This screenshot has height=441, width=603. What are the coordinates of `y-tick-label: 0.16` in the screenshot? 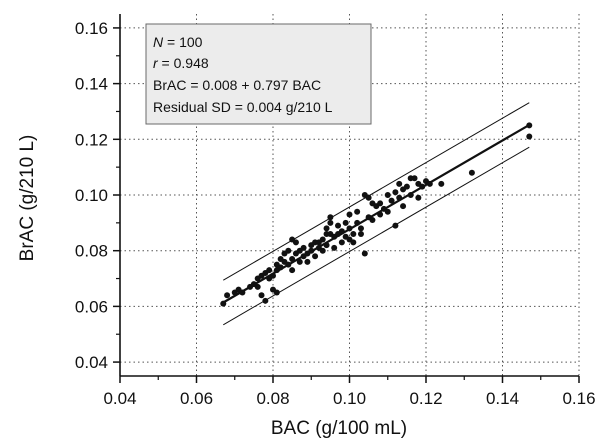 It's located at (91, 28).